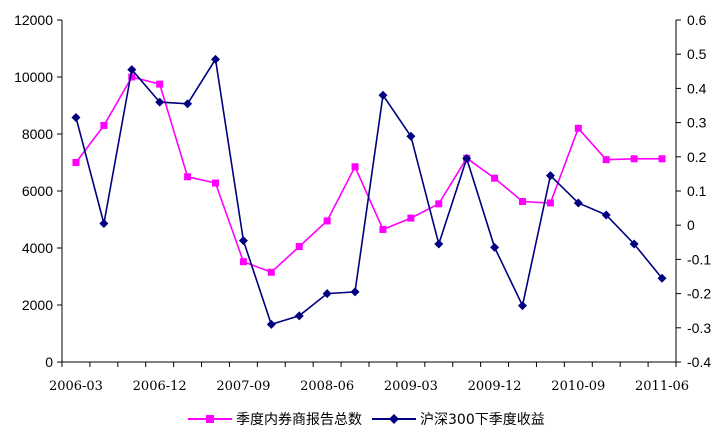 The width and height of the screenshot is (723, 435). What do you see at coordinates (697, 54) in the screenshot?
I see `right-y-tick-label: 0.5` at bounding box center [697, 54].